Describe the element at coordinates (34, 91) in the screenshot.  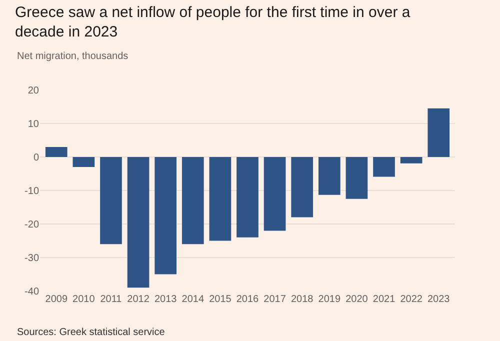
I see `y-tick-label: 20` at that location.